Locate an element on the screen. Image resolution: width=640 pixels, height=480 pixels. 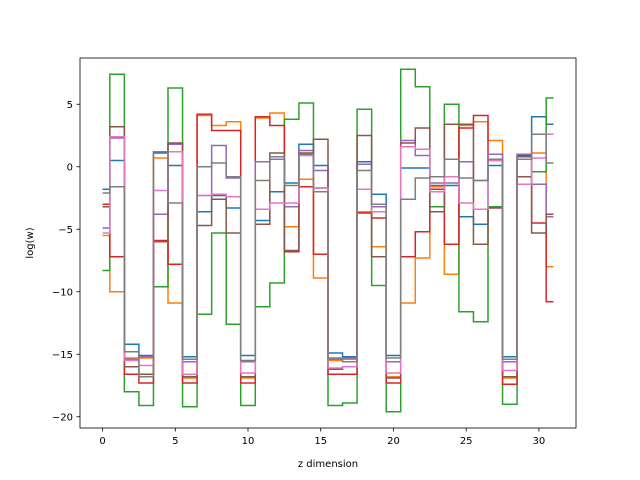
y-tick-label: 5 is located at coordinates (70, 105).